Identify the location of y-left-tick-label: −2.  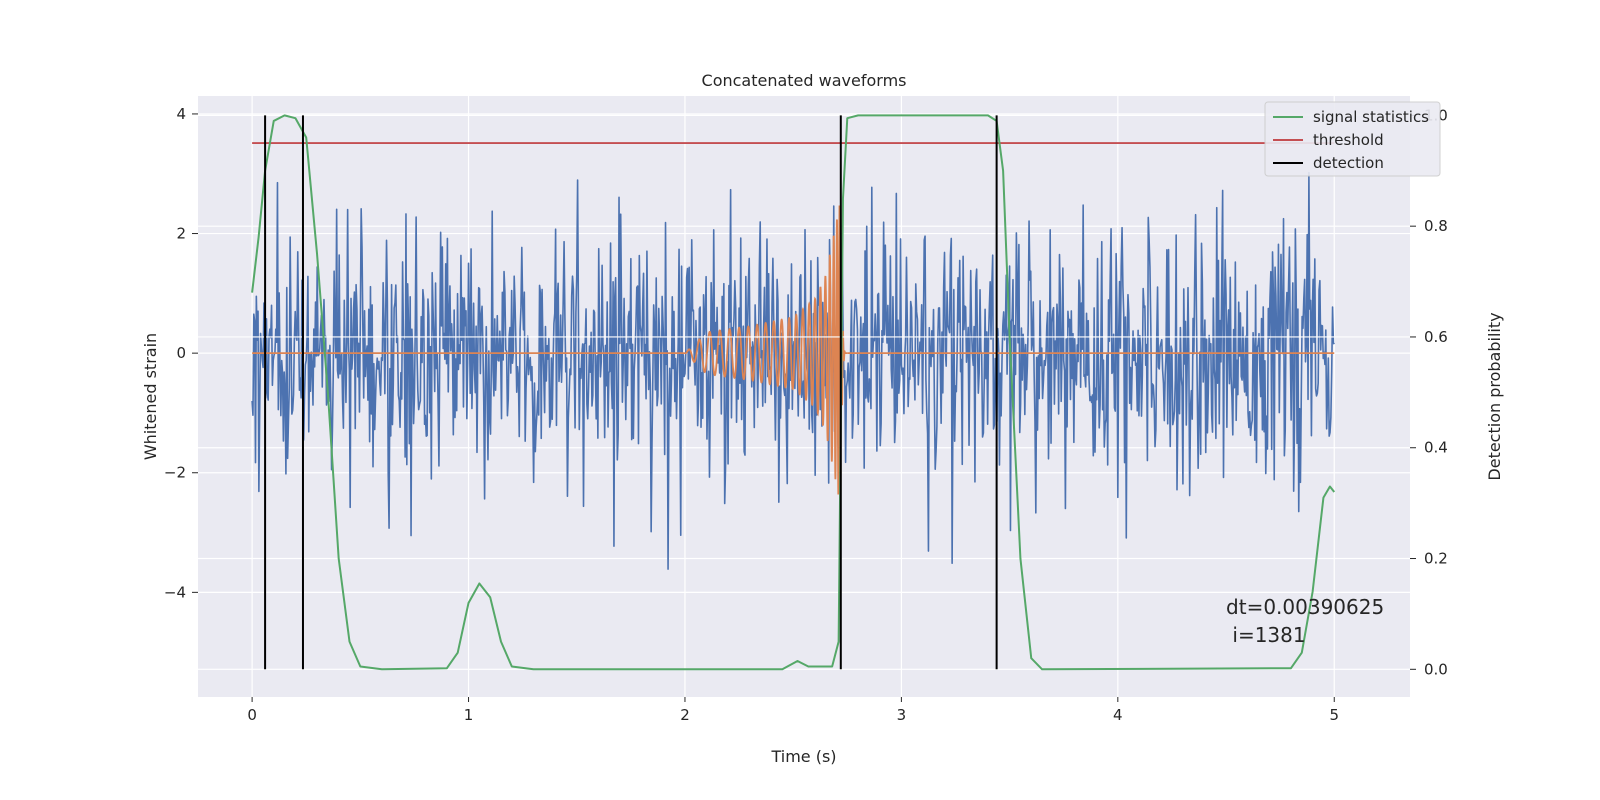
(175, 473).